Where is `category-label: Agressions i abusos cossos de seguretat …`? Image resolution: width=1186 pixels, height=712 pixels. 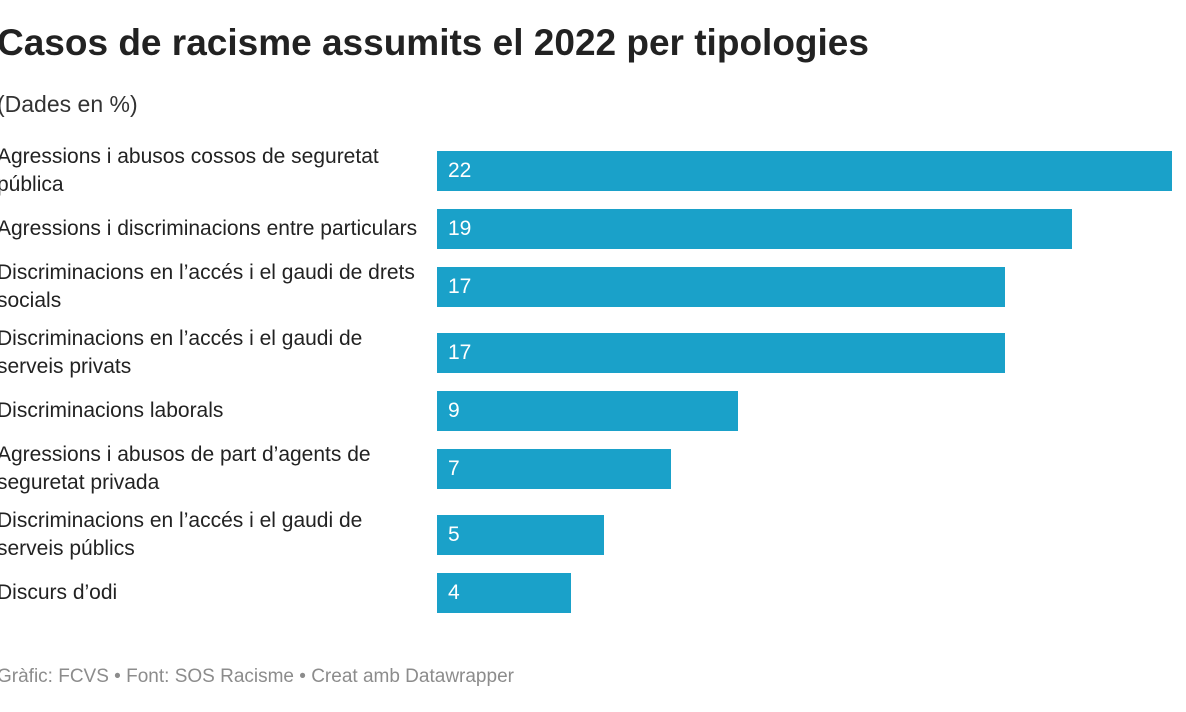
category-label: Agressions i abusos cossos de seguretat … is located at coordinates (189, 170).